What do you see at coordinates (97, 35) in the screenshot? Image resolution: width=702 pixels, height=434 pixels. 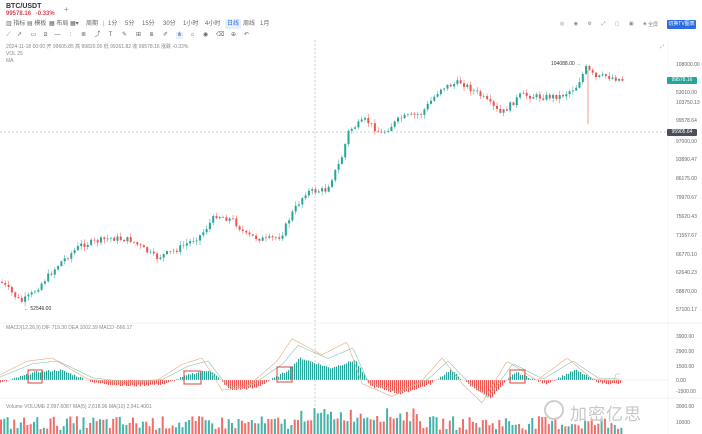 I see `arrow-tool-icon: ⤴` at bounding box center [97, 35].